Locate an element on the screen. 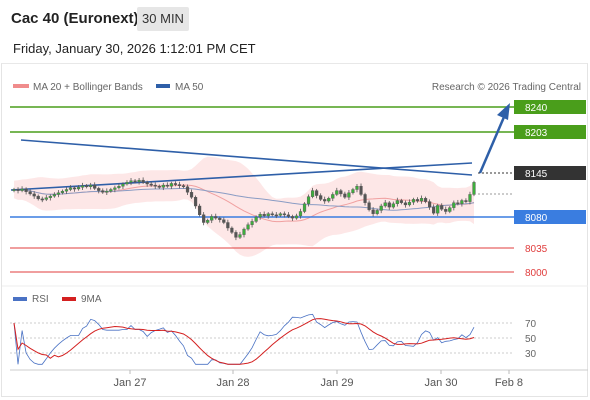 The width and height of the screenshot is (590, 400). level-labels: 8240 8203 8145 8080 8035 8000 is located at coordinates (550, 189).